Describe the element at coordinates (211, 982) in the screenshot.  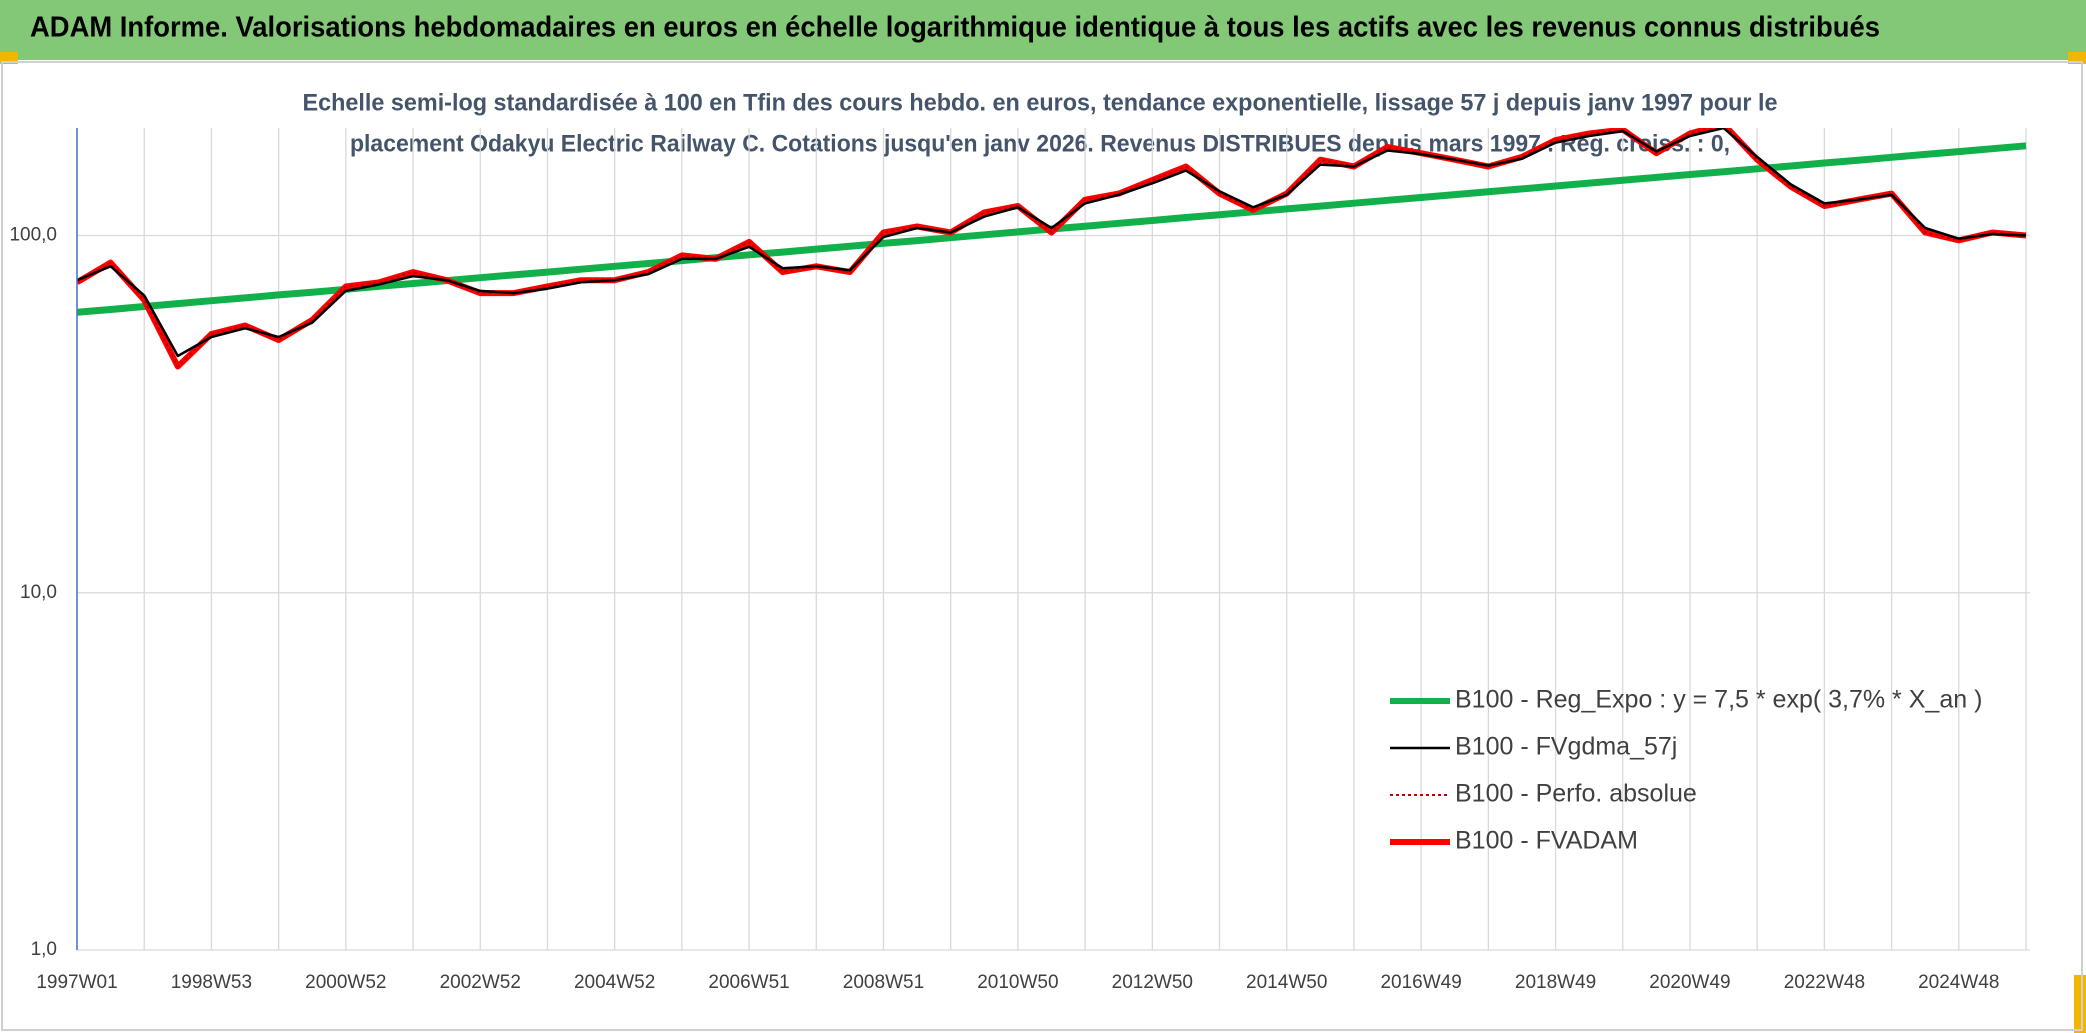
I see `x-tick-label: 1998W53` at that location.